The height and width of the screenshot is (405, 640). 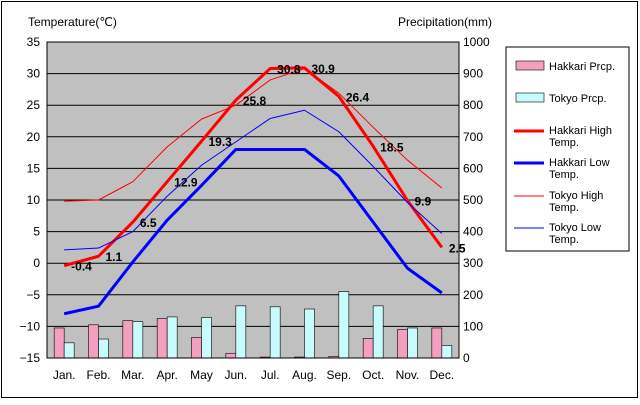 What do you see at coordinates (582, 67) in the screenshot?
I see `legend-label: Hakkari Prcp.` at bounding box center [582, 67].